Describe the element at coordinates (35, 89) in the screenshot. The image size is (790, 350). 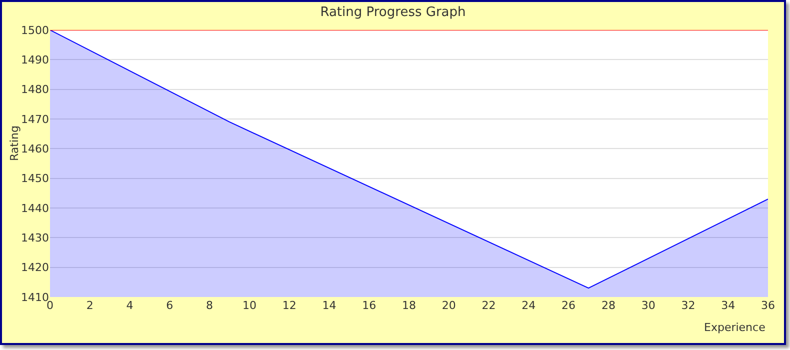
I see `y-tick-label: 1480` at that location.